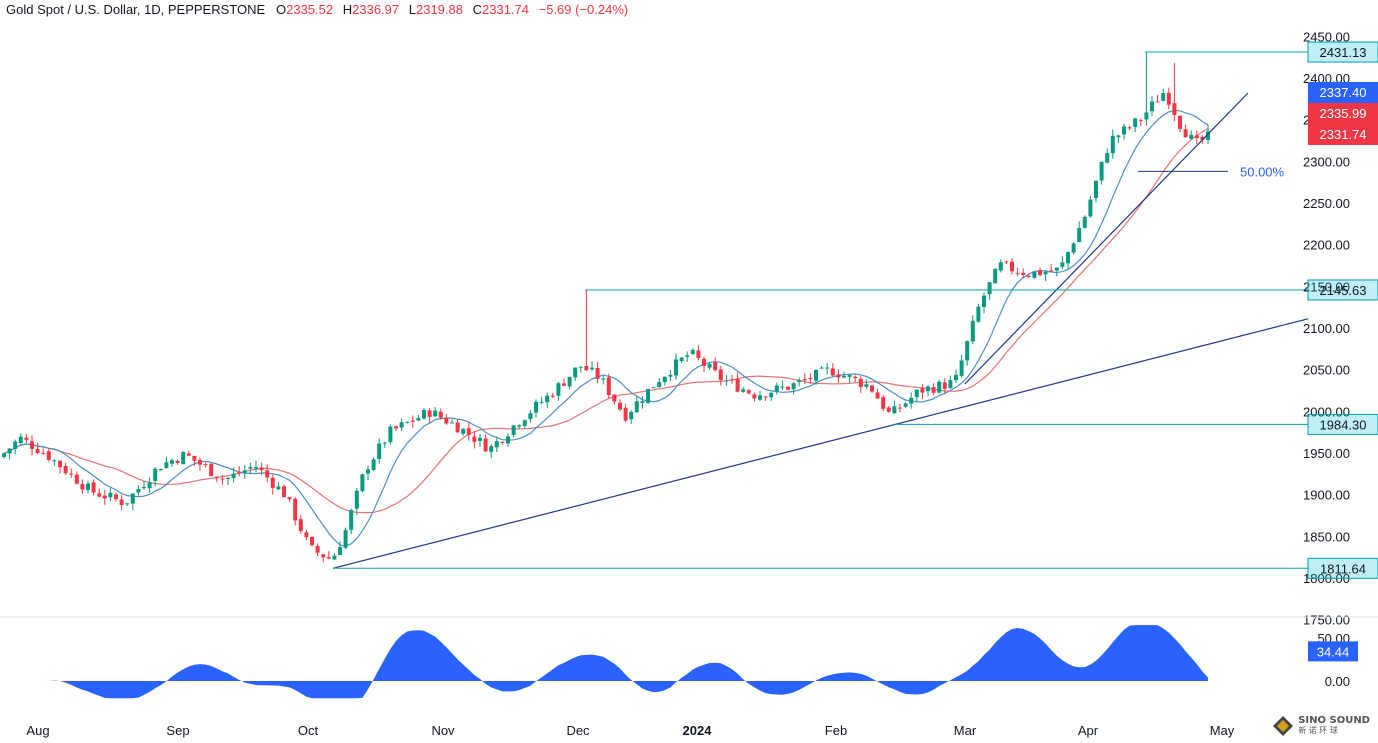  Describe the element at coordinates (1343, 134) in the screenshot. I see `price-tag-label: 2331.74` at that location.